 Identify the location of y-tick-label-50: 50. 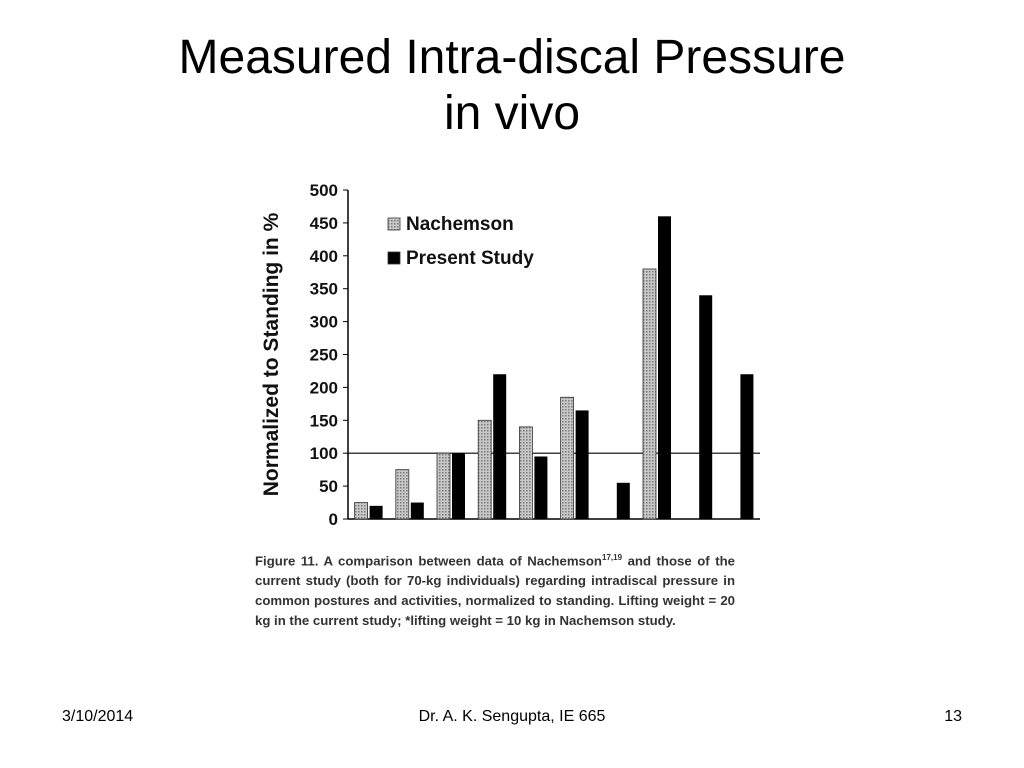
(328, 486).